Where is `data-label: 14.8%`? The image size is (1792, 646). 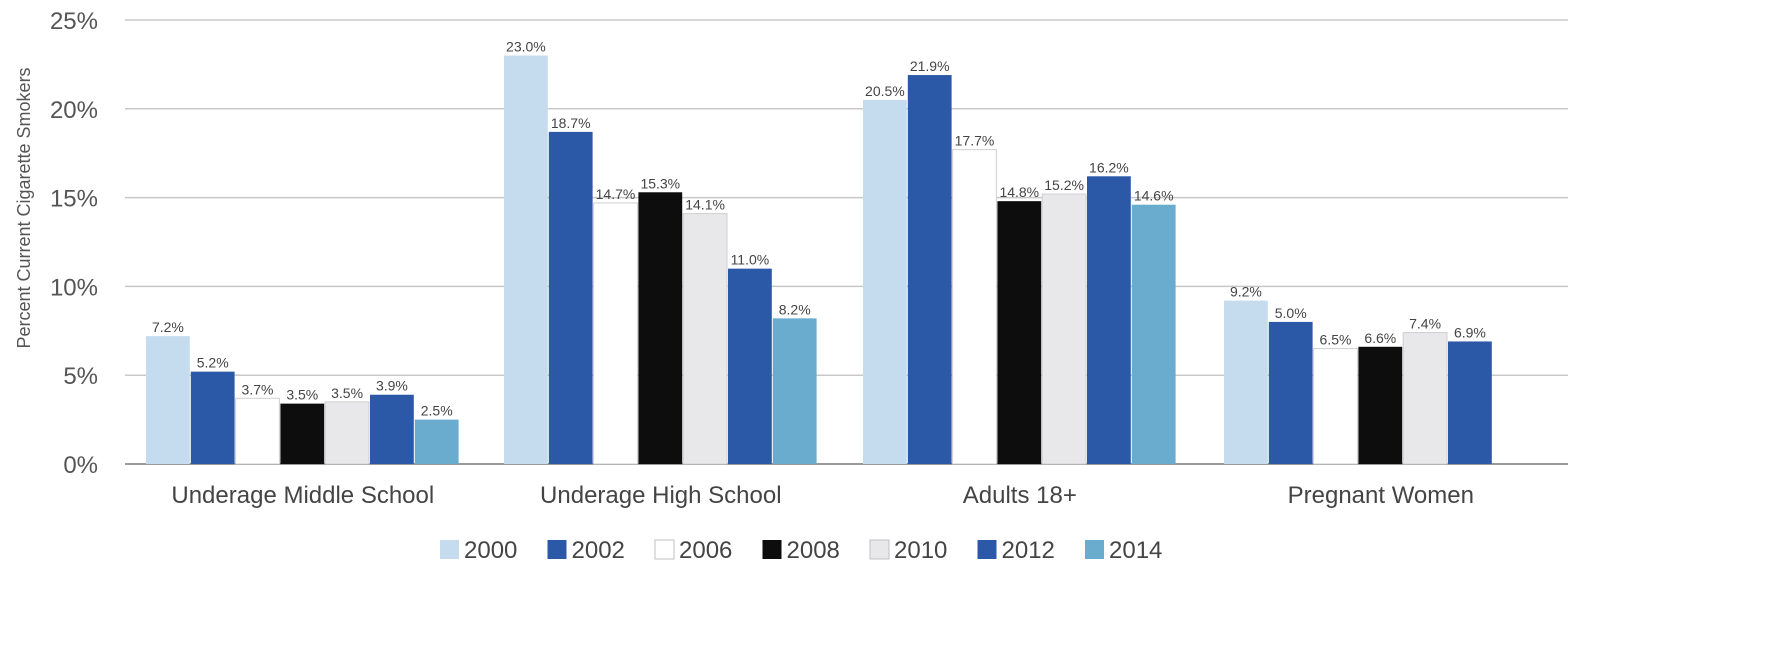 data-label: 14.8% is located at coordinates (1019, 192).